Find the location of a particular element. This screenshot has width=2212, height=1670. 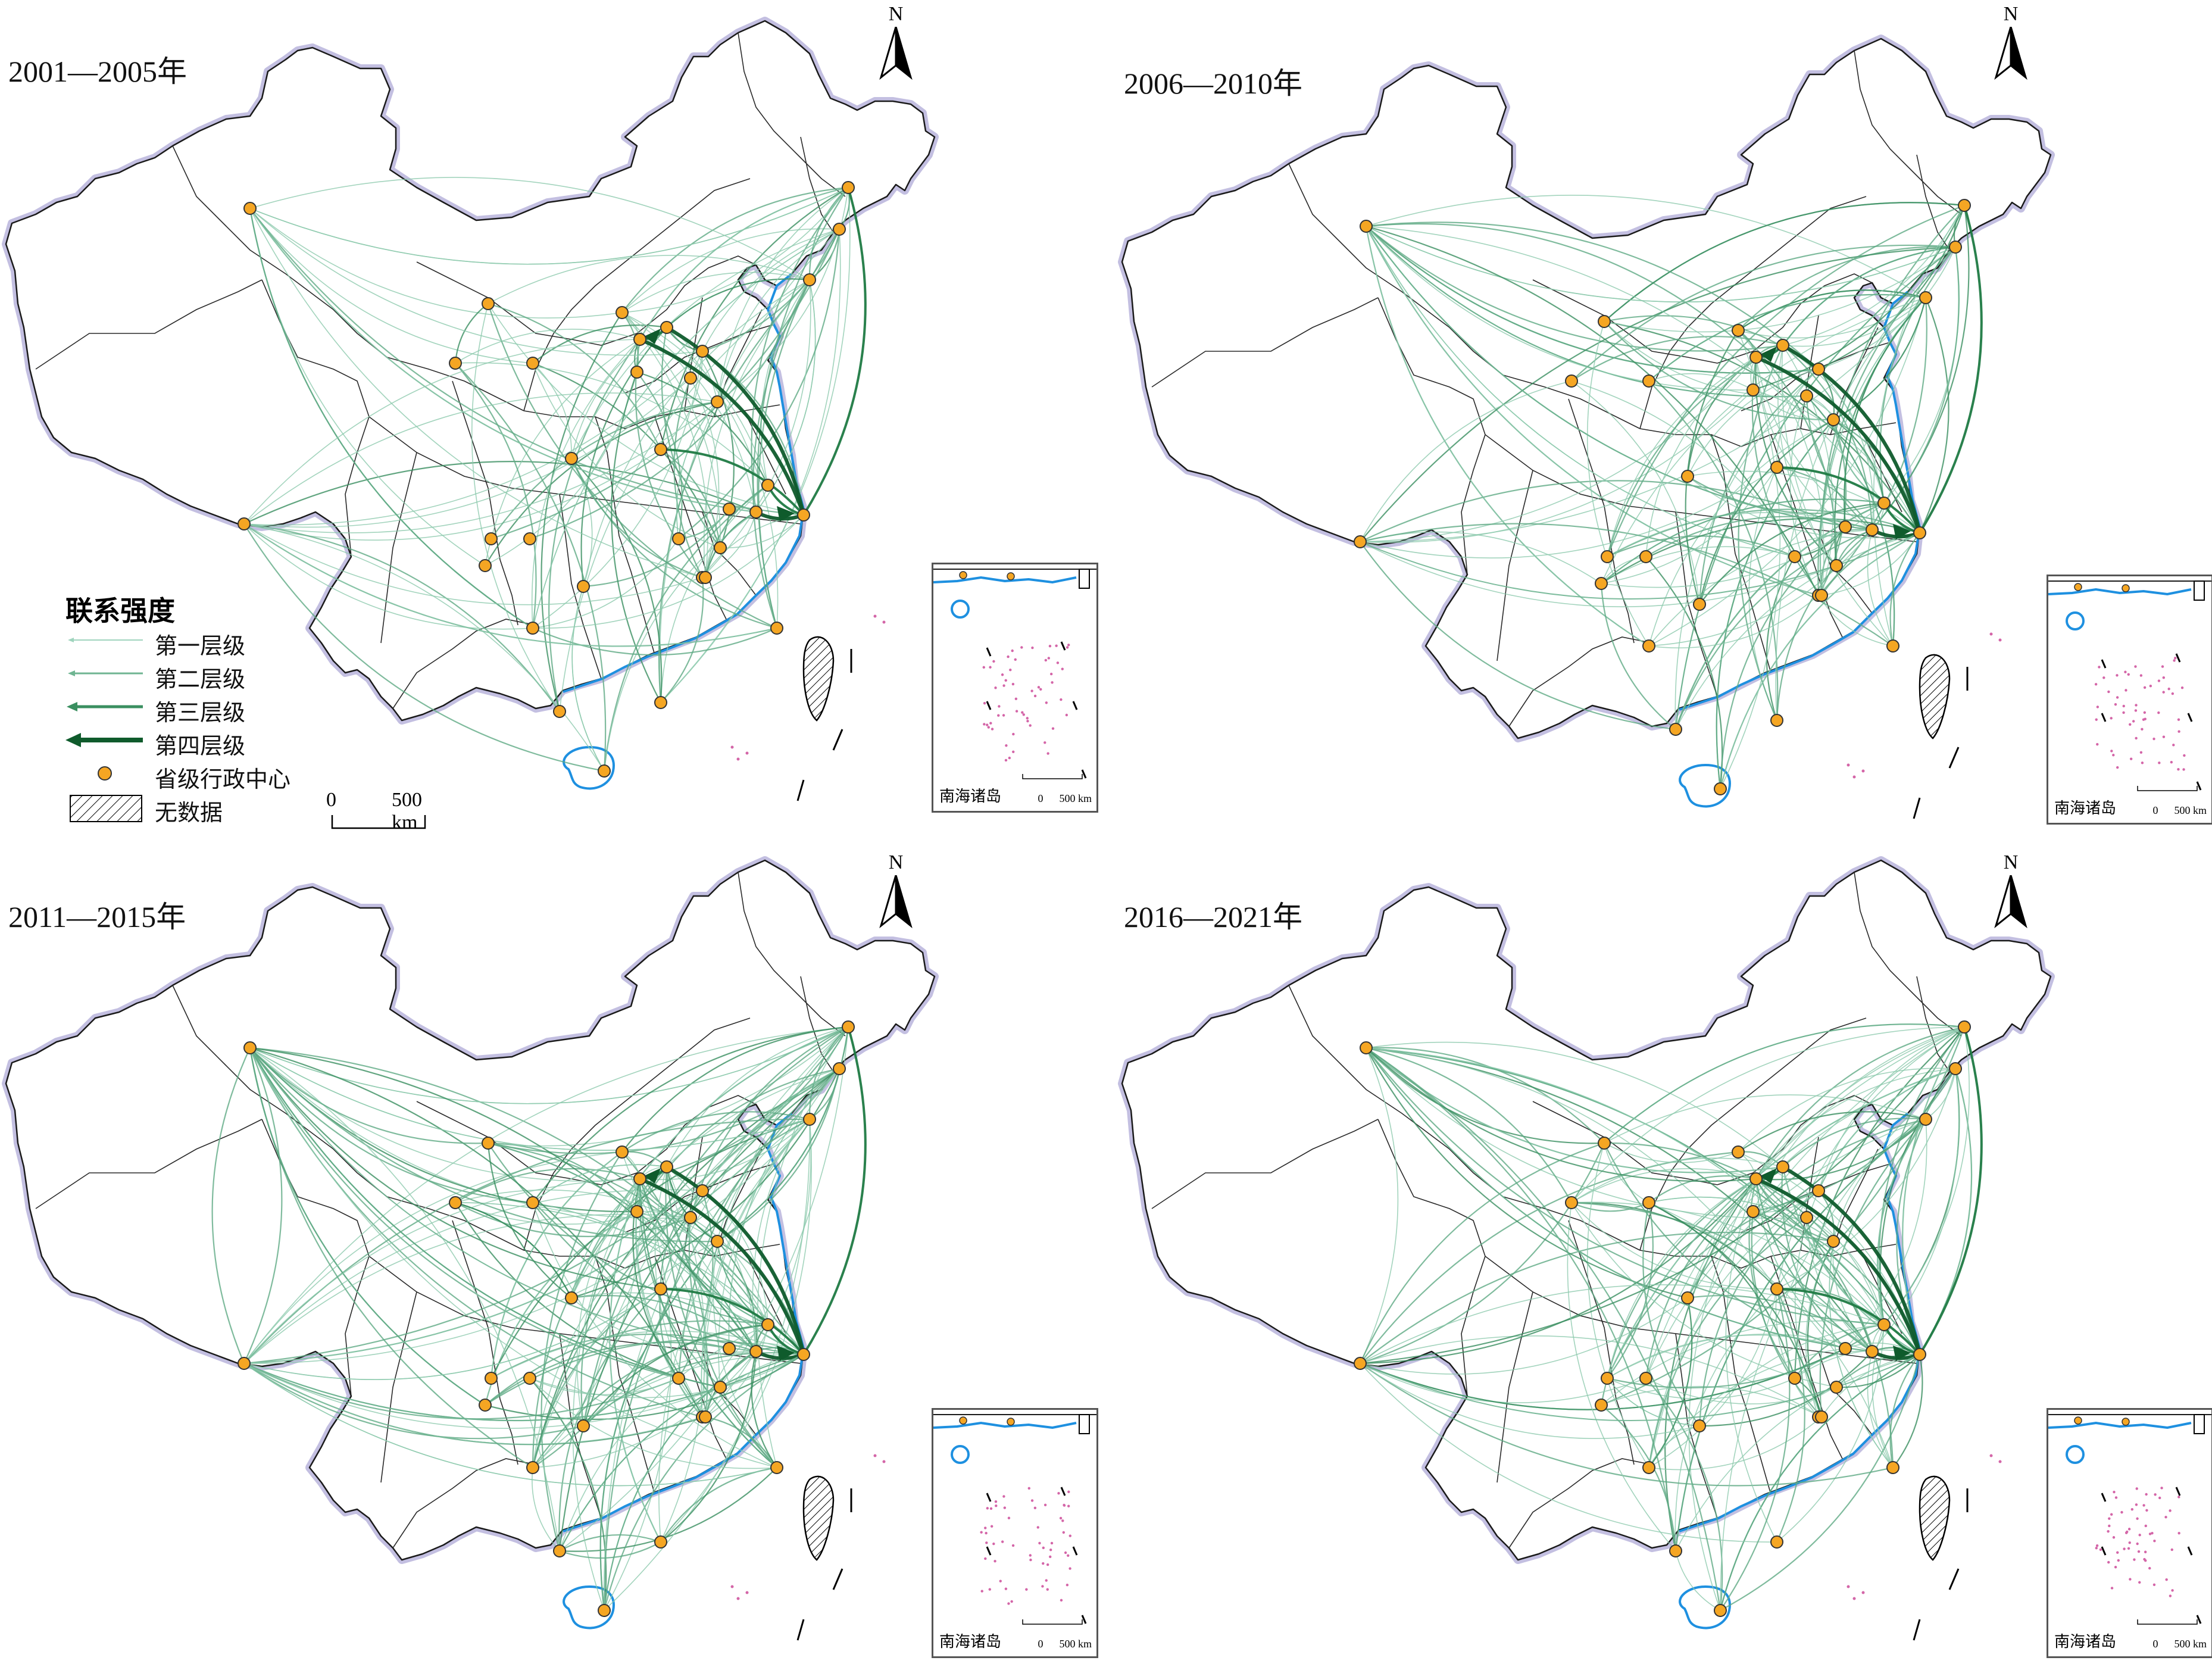

arrow-head is located at coordinates (1768, 355).